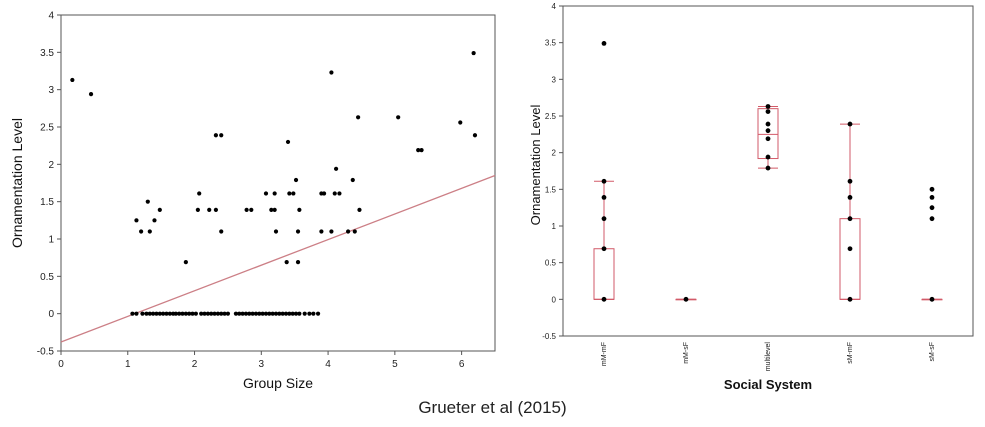 Image resolution: width=985 pixels, height=427 pixels. I want to click on scatter-y-ticks: -0.5 0 0.5 1 1.5 2 2.5 3 3.5 4, so click(49, 184).